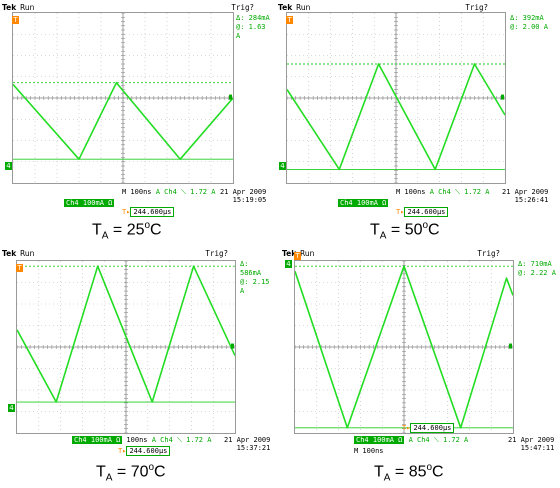 This screenshot has height=488, width=560. I want to click on caption-value: = 85, so click(408, 472).